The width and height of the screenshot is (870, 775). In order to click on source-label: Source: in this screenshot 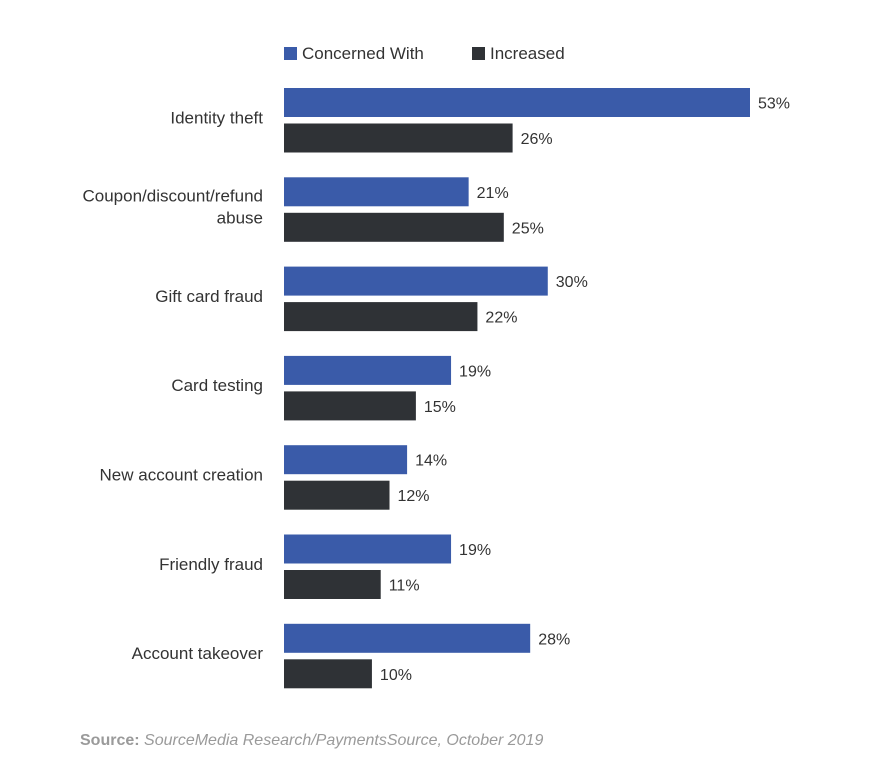, I will do `click(110, 740)`.